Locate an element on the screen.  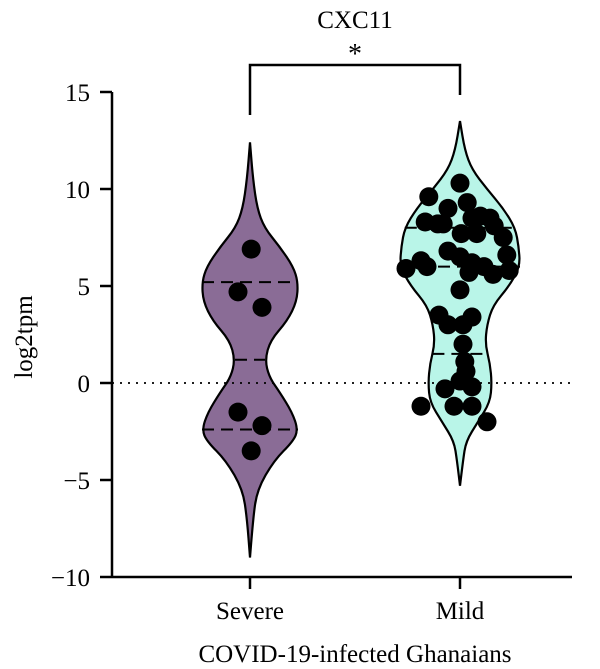
x-tick-label-mild: Mild is located at coordinates (460, 611).